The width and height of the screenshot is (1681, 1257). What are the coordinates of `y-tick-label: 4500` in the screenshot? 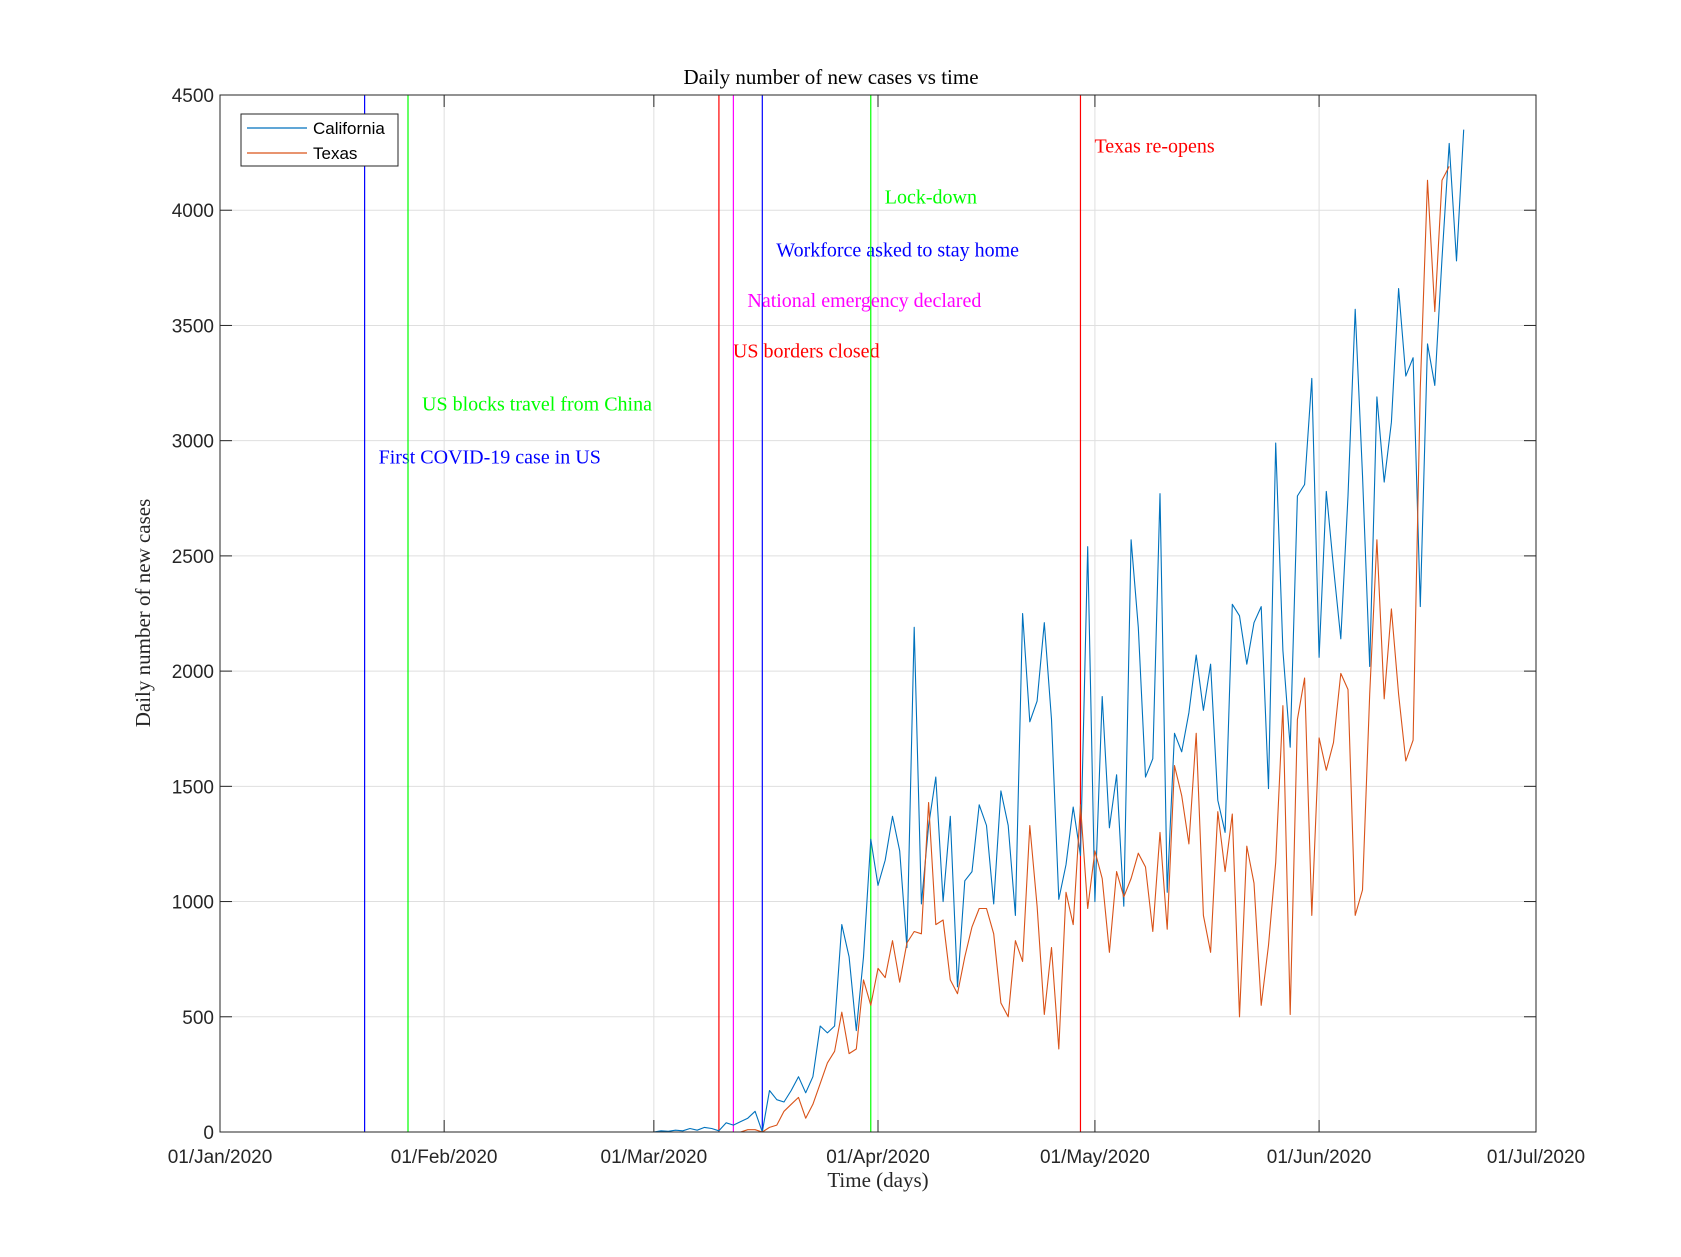 It's located at (193, 96).